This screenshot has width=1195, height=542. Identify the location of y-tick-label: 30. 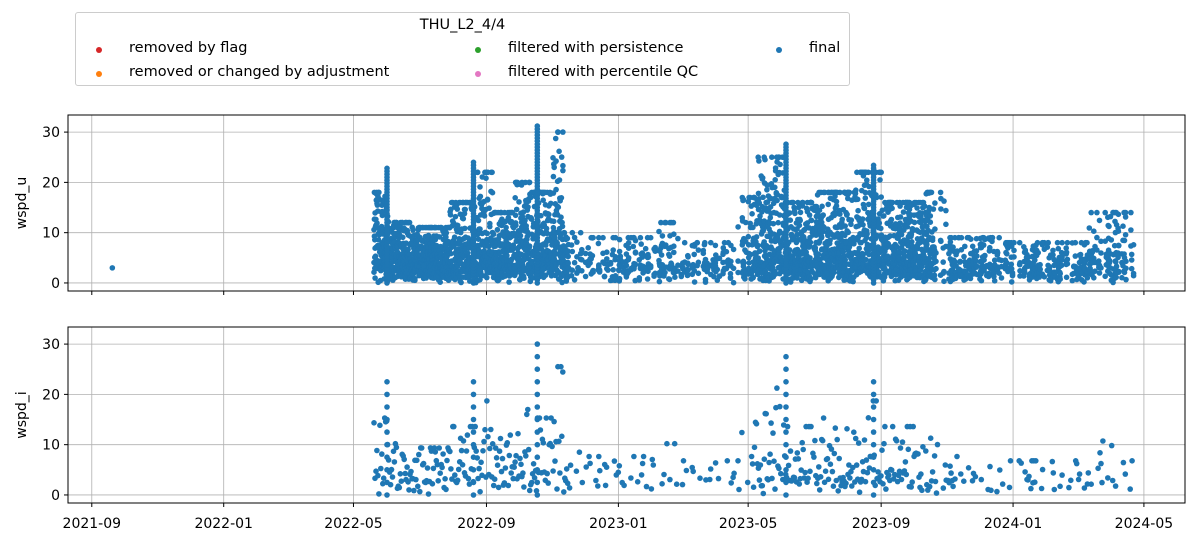
(51, 345).